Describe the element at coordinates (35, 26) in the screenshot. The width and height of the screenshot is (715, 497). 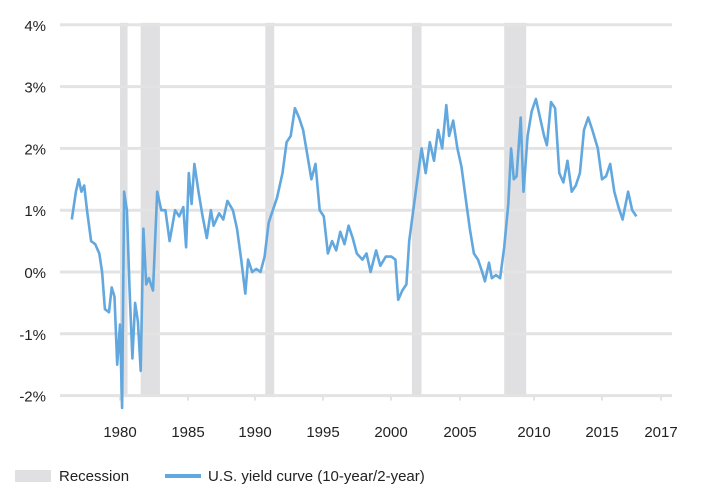
I see `y-tick-label: 4%` at that location.